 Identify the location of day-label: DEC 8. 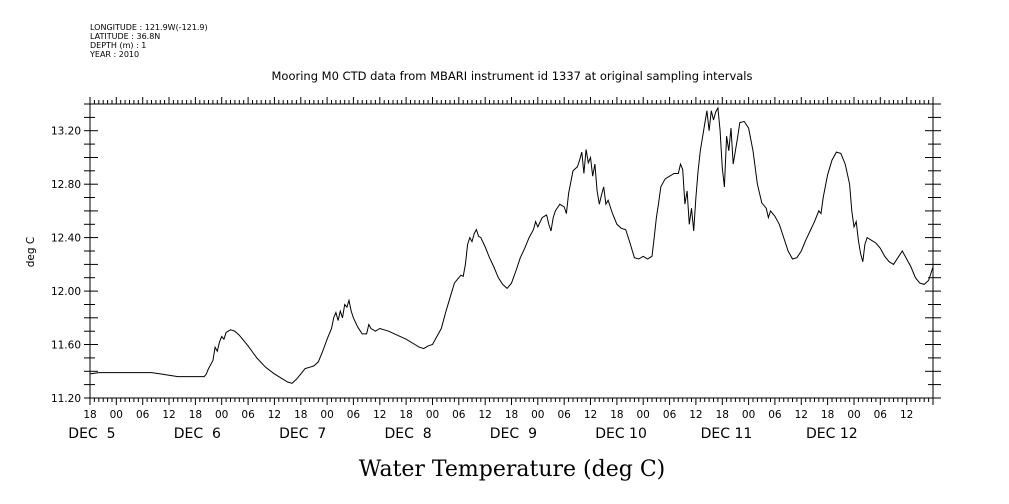
(408, 434).